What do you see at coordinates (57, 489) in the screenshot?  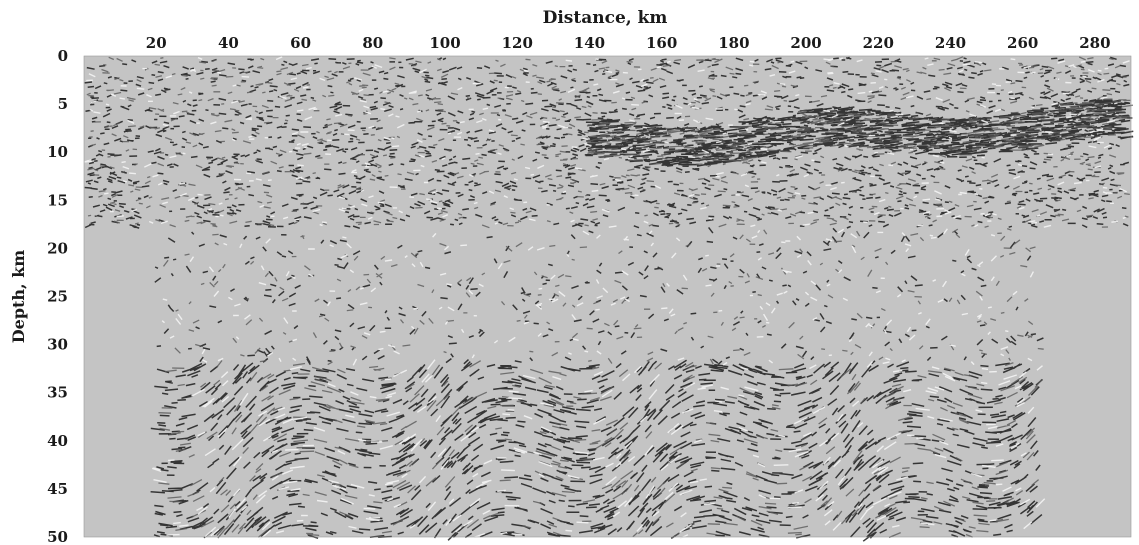 I see `y-tick-label: 45` at bounding box center [57, 489].